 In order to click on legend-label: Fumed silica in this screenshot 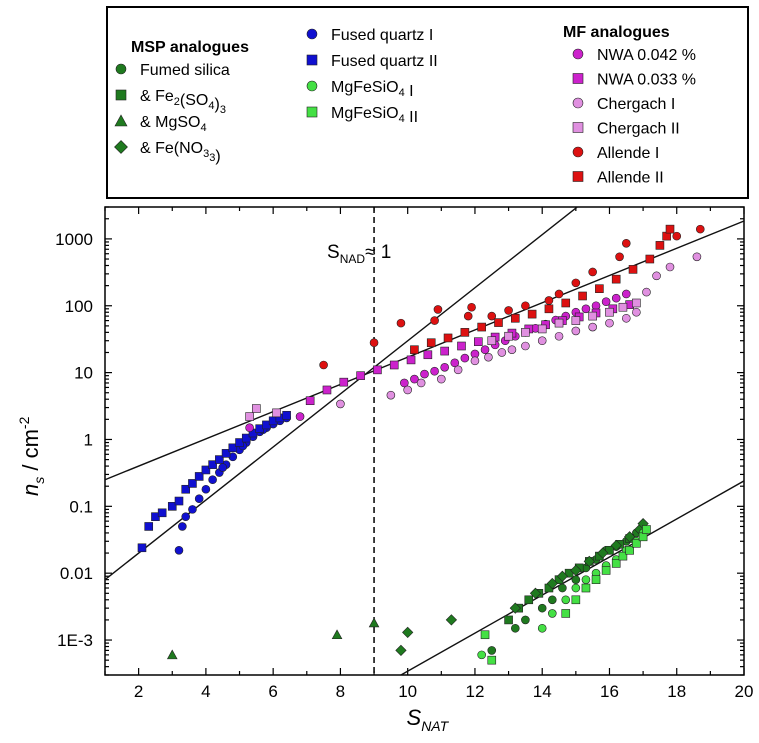, I will do `click(185, 70)`.